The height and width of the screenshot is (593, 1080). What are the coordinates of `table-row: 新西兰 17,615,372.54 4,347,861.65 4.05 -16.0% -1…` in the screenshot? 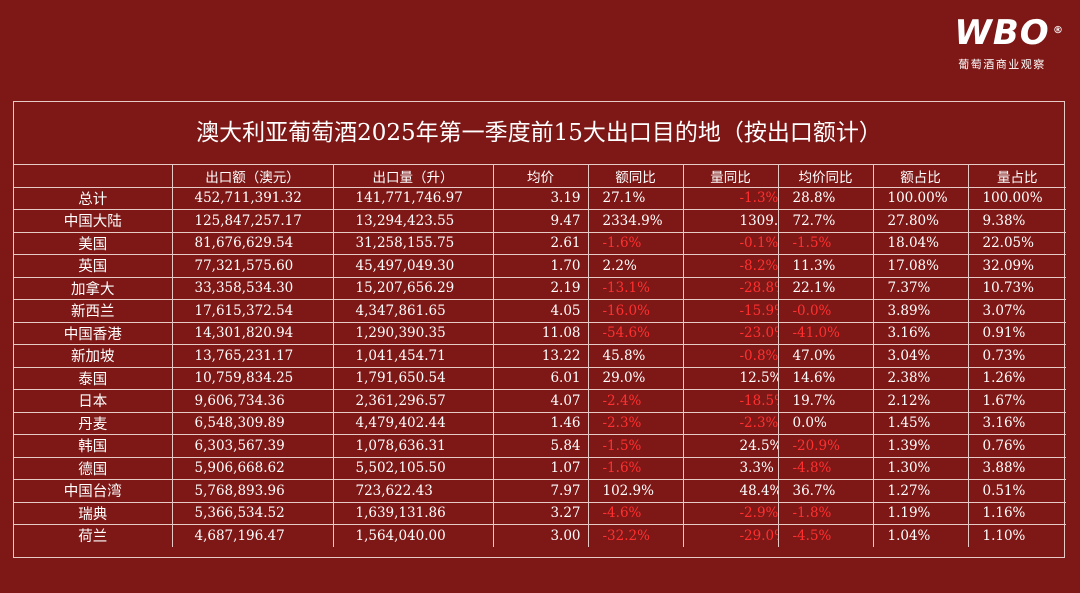 It's located at (540, 310).